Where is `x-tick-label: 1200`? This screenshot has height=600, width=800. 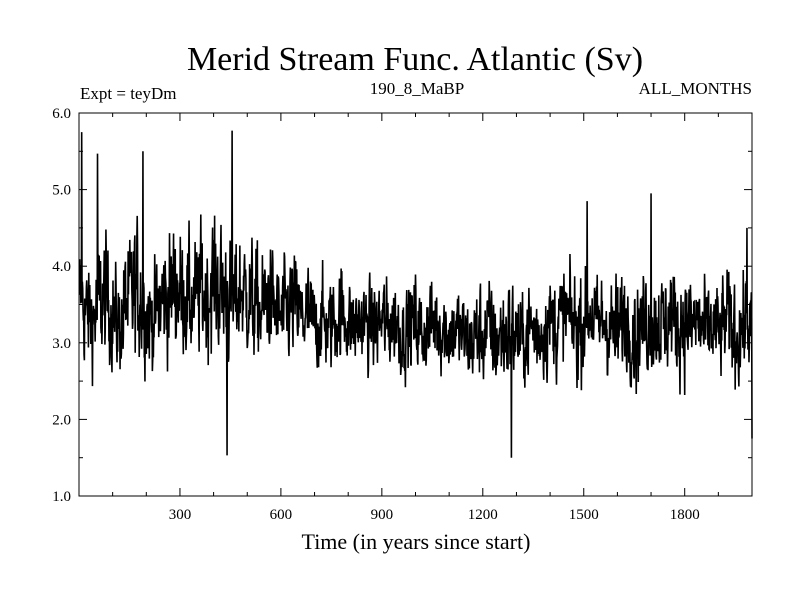 x-tick-label: 1200 is located at coordinates (483, 515).